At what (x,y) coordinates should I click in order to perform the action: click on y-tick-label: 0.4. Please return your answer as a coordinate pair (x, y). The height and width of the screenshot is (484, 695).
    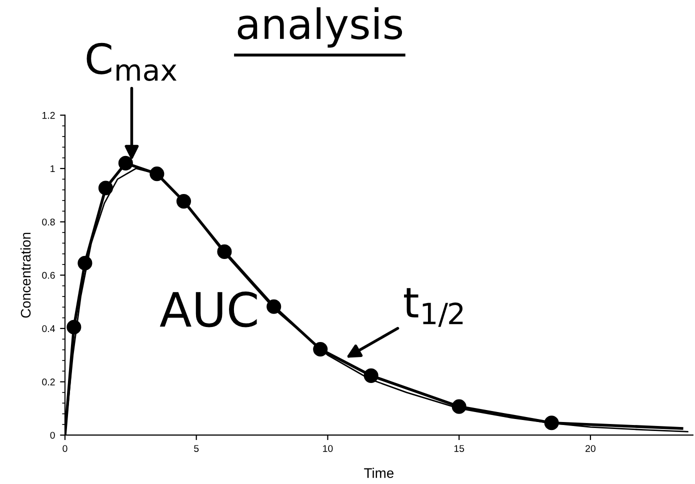
    Looking at the image, I should click on (48, 328).